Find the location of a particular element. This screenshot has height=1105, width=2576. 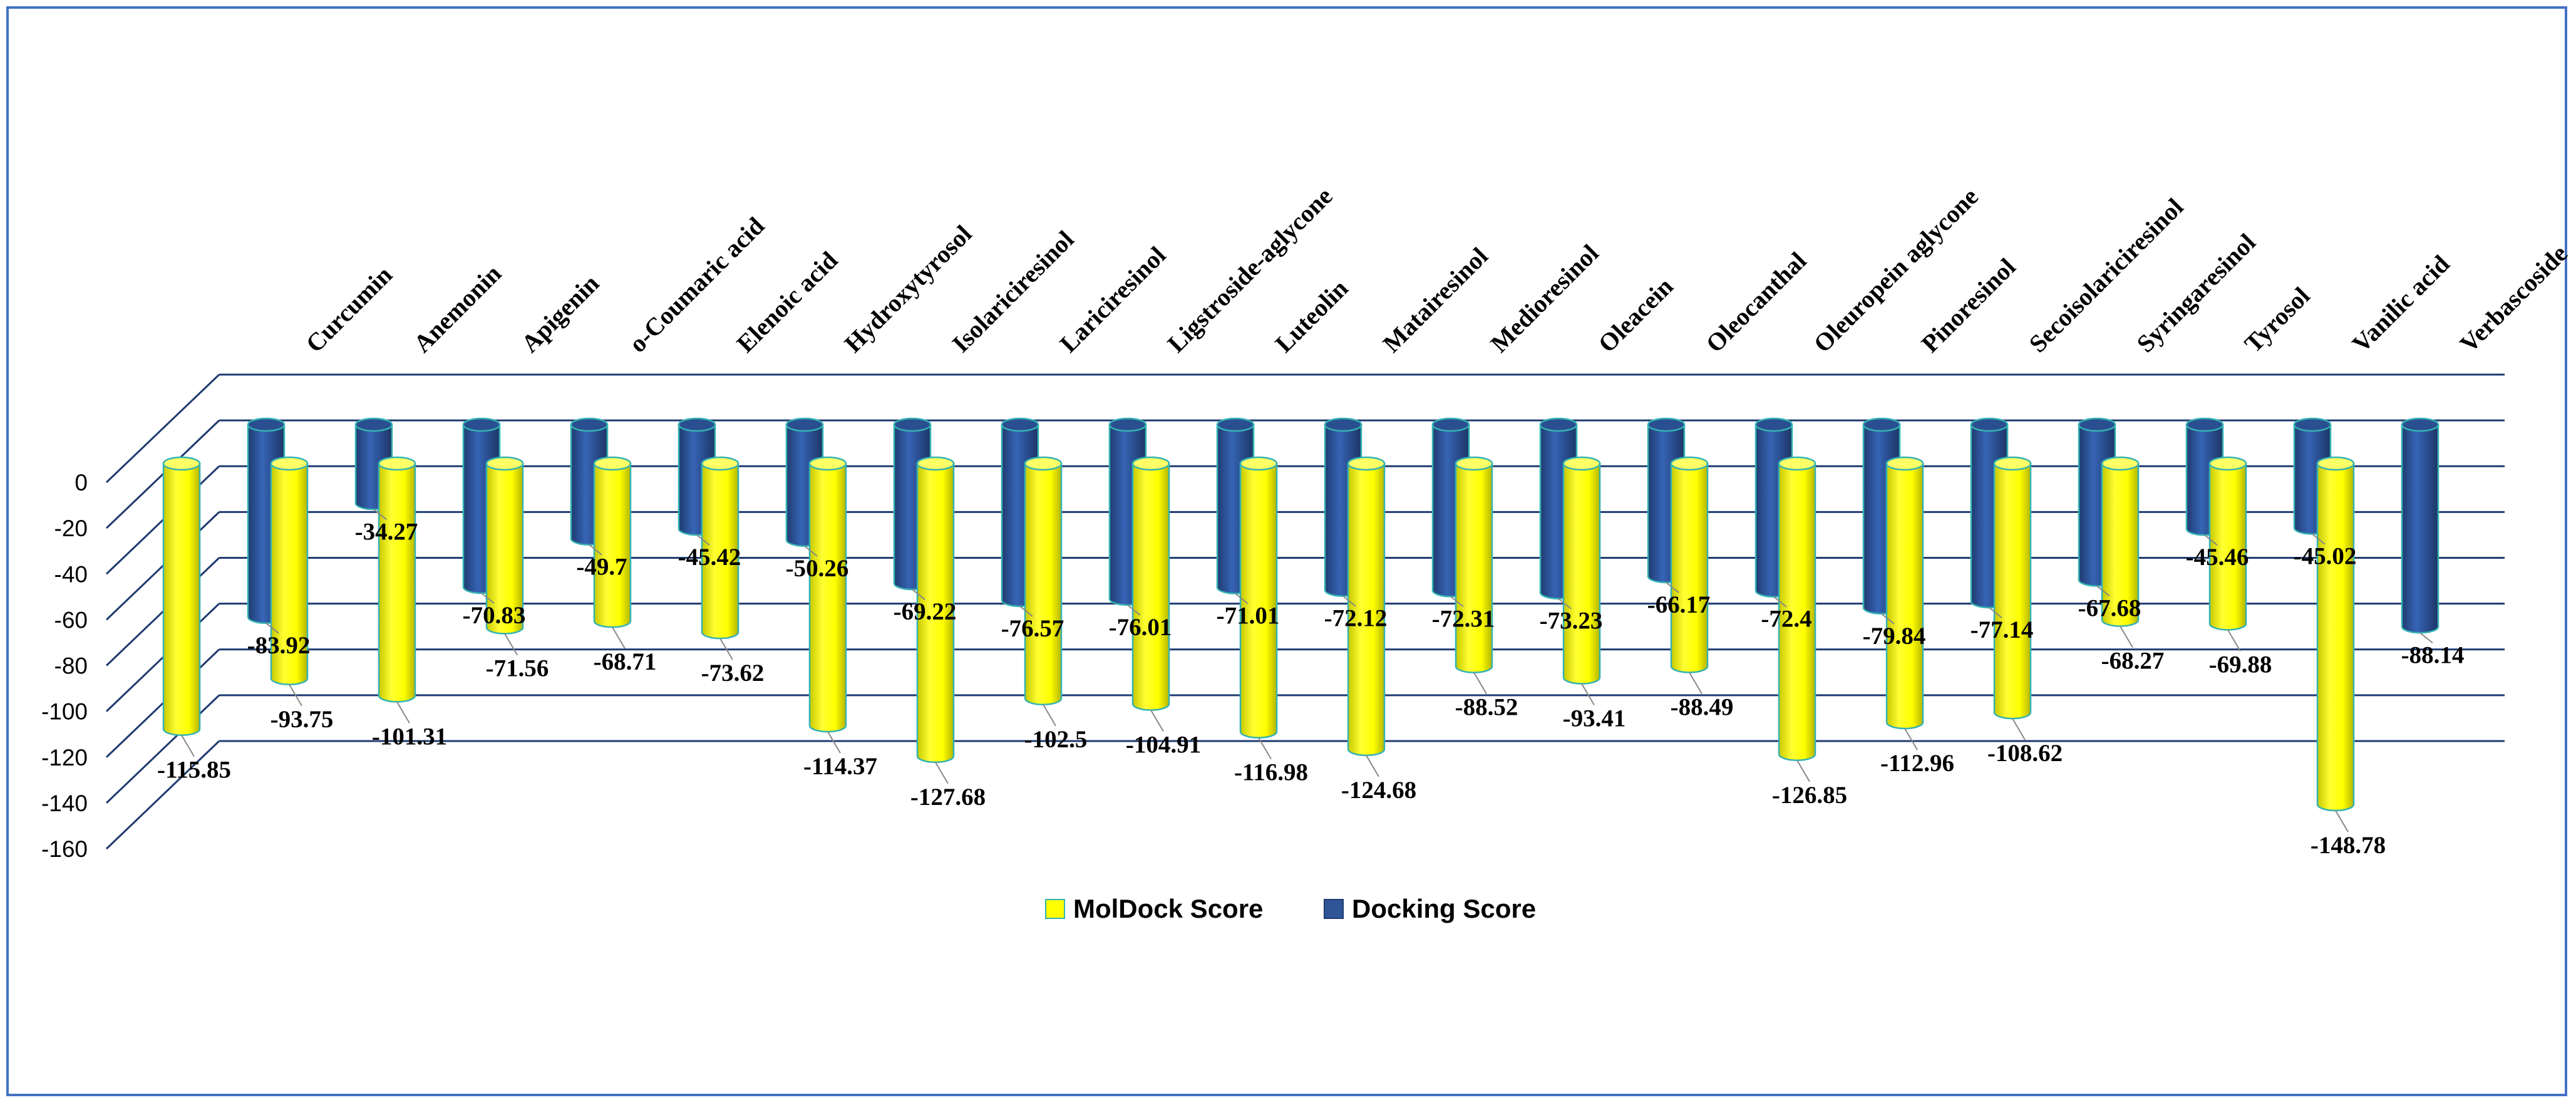

category-label: Curcumin is located at coordinates (350, 309).